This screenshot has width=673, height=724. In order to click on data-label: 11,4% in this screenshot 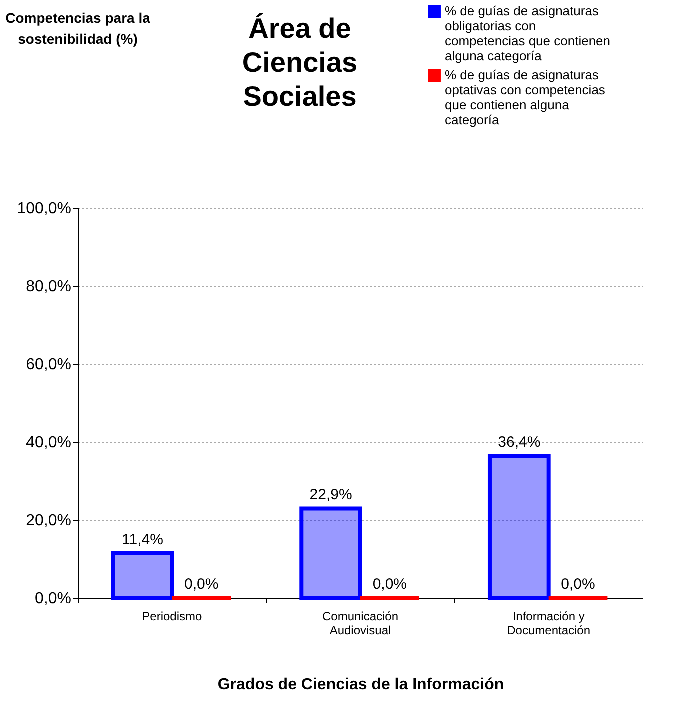, I will do `click(143, 540)`.